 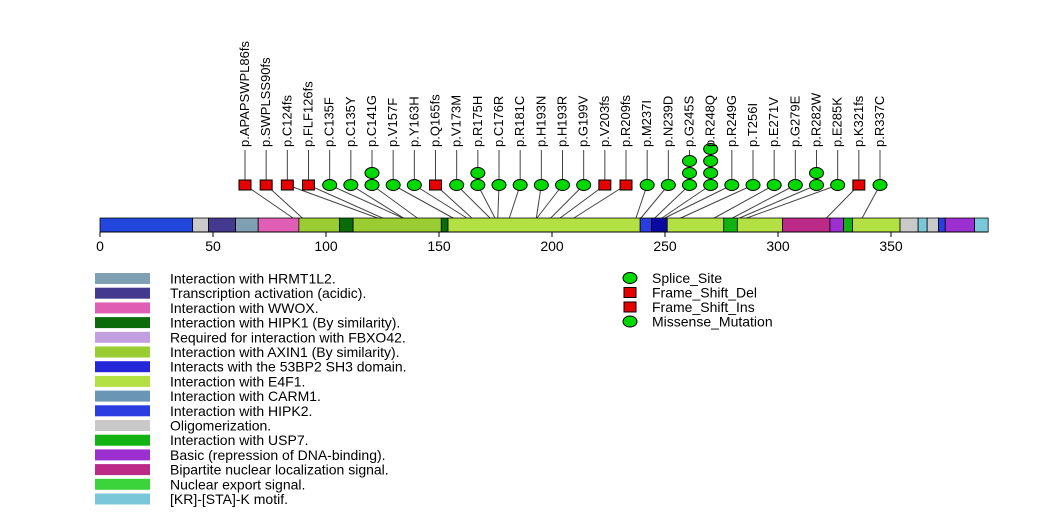 I want to click on mutation-label: p.Q165fs, so click(x=435, y=120).